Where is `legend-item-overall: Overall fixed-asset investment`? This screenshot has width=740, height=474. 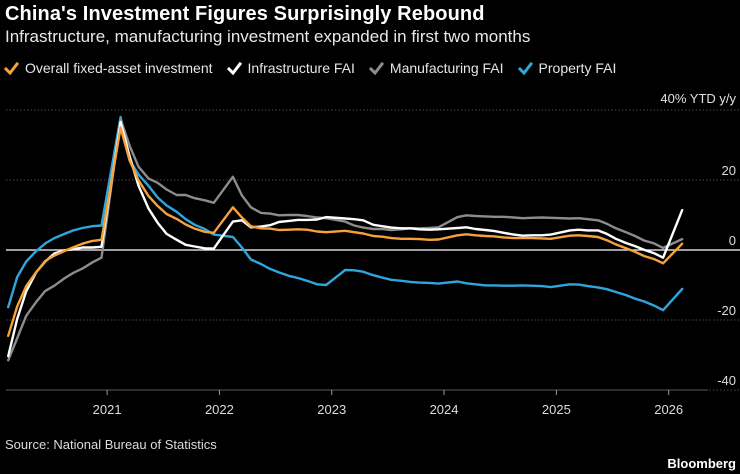 legend-item-overall: Overall fixed-asset investment is located at coordinates (108, 68).